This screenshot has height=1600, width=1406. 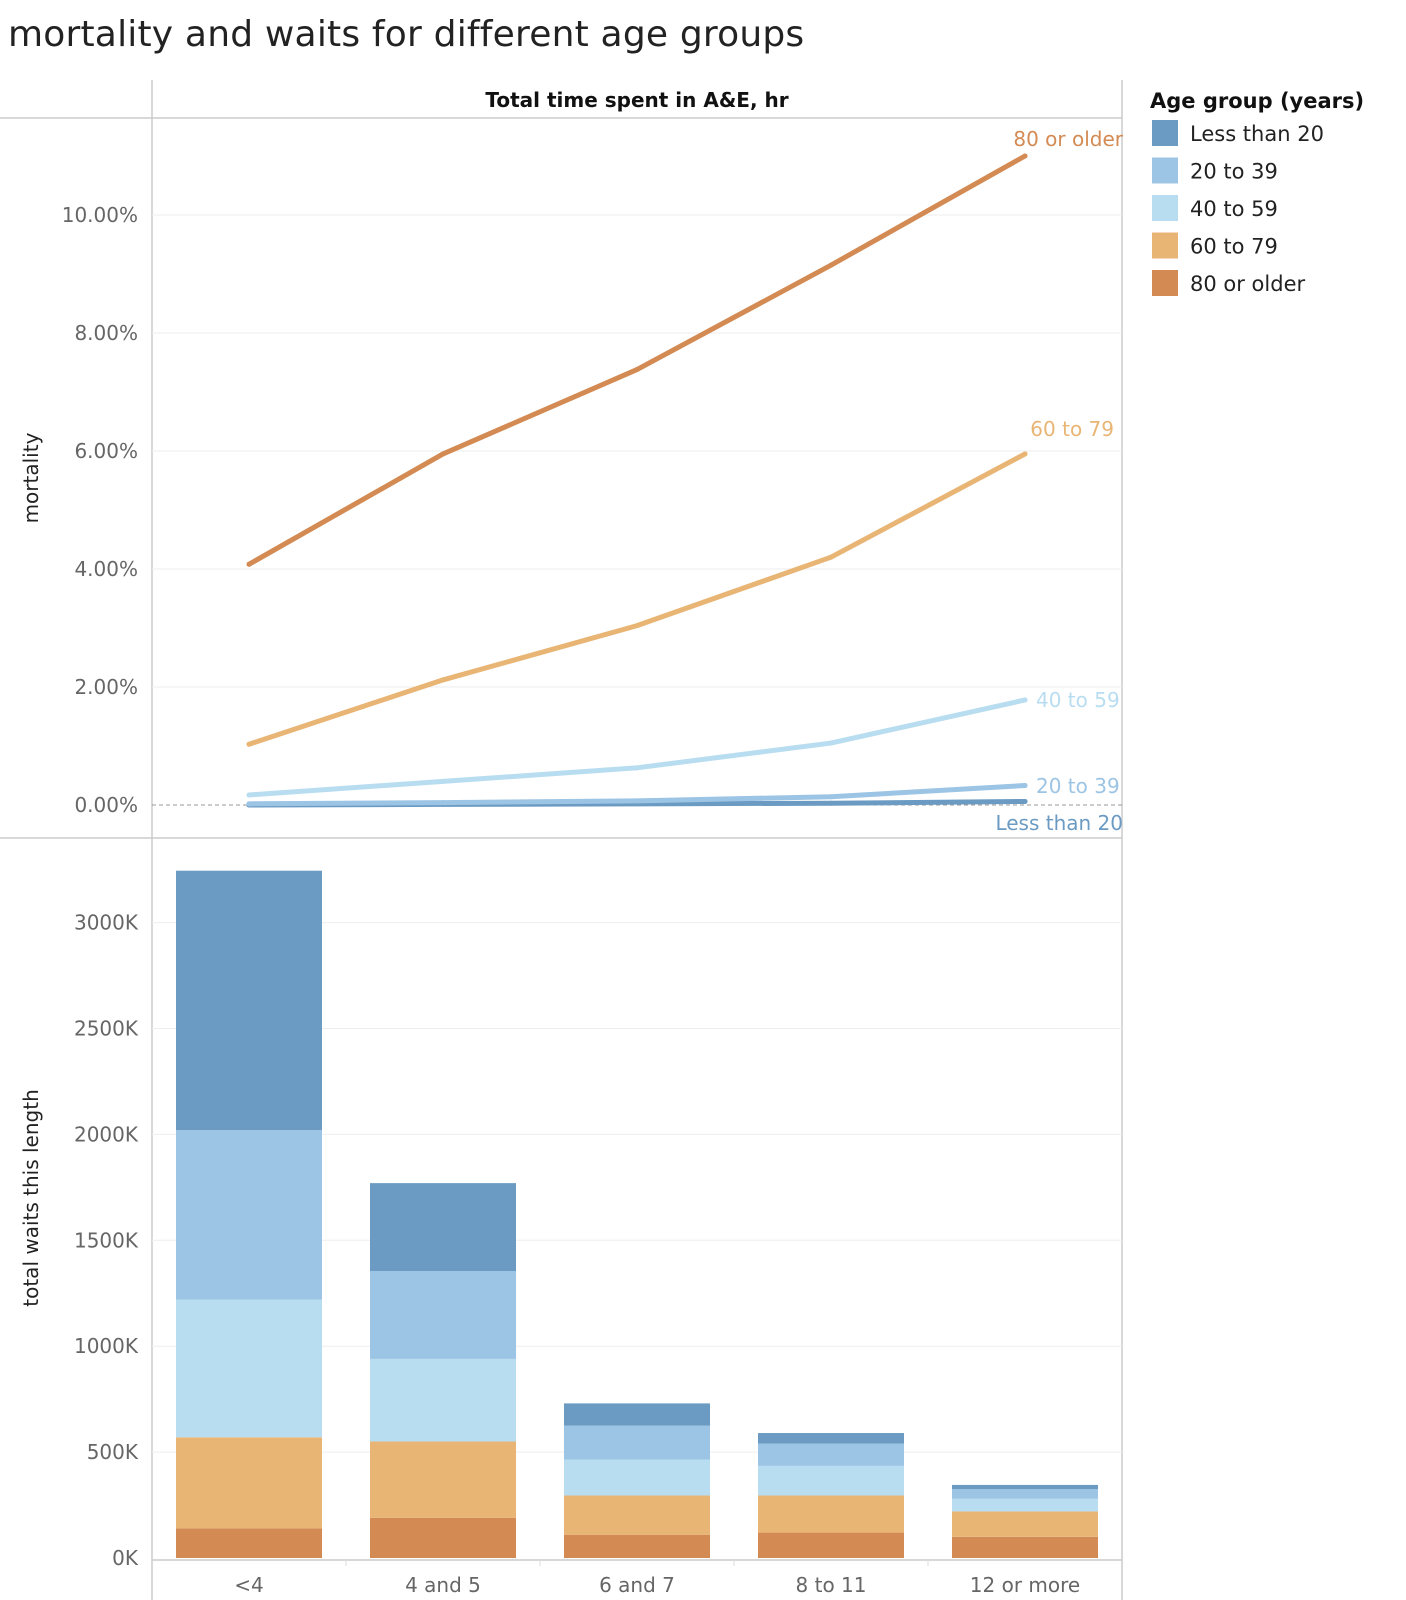 I want to click on y-tick-label: 0.00%, so click(x=106, y=805).